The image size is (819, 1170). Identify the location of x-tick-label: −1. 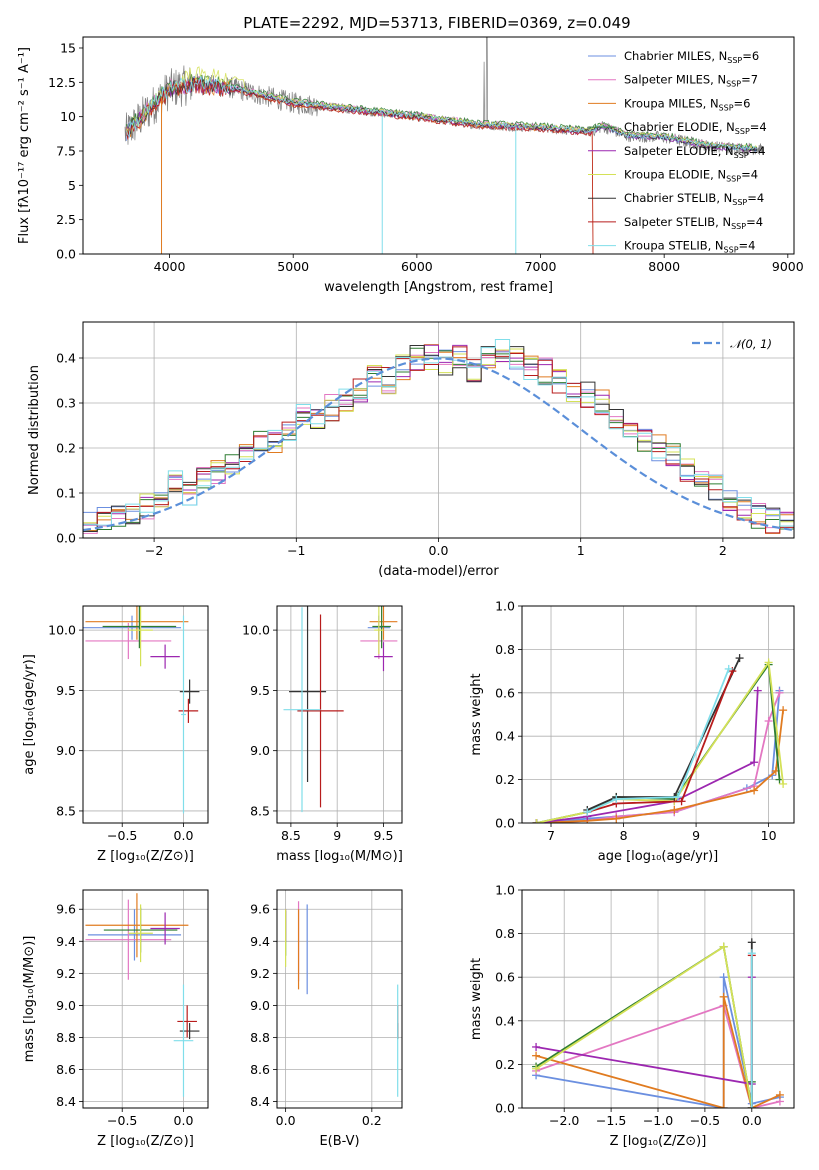
(296, 550).